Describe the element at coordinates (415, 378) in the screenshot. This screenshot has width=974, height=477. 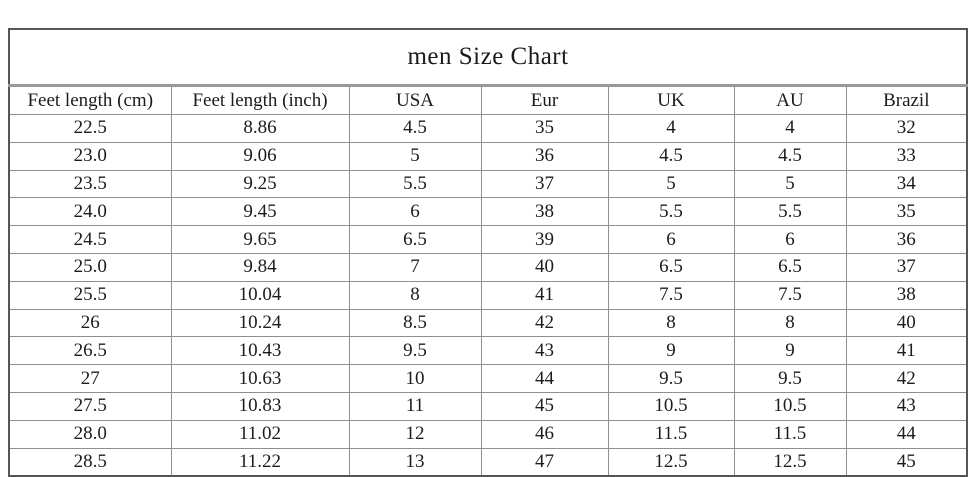
I see `table-cell: 10` at that location.